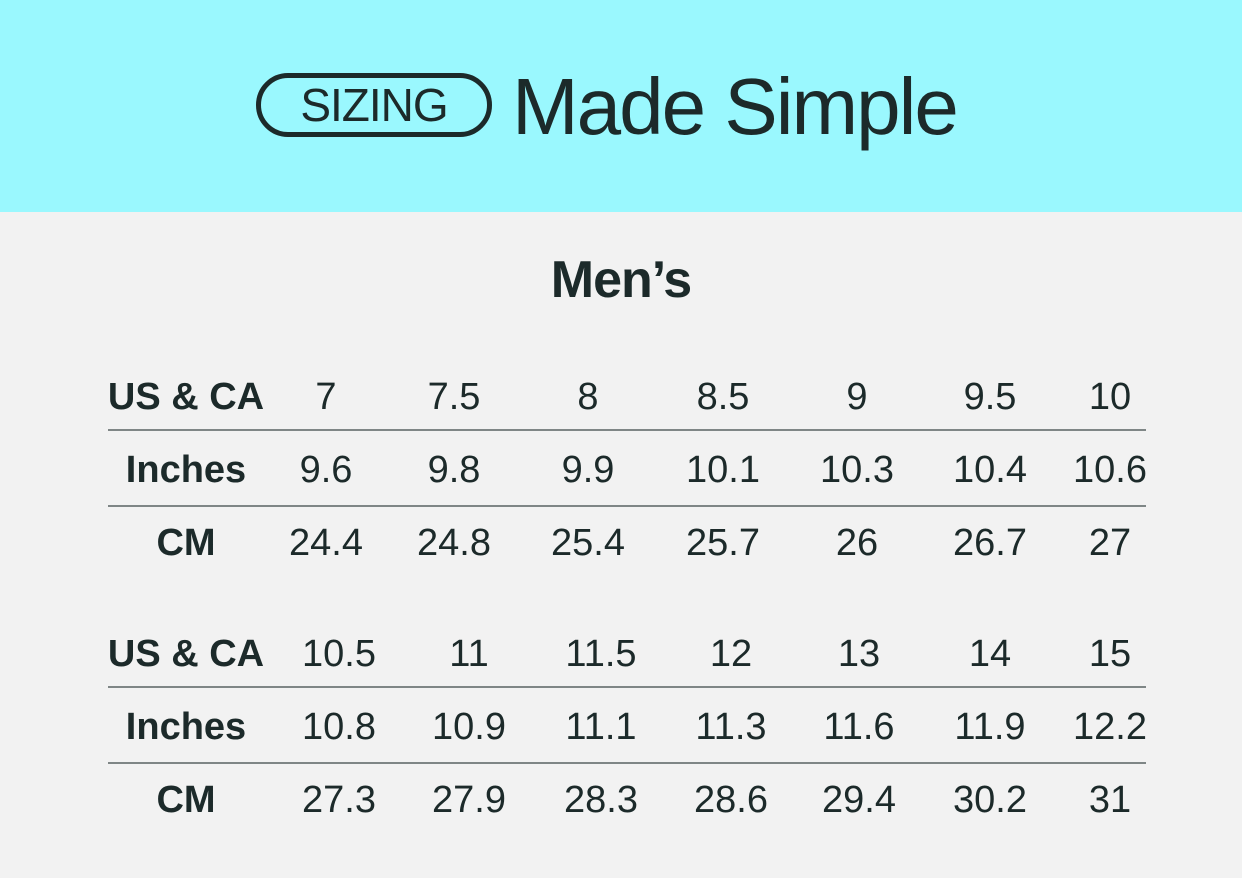  I want to click on table-row: Inches 10.8 10.9 11.1 11.3 11.6 11.9 12.2, so click(621, 727).